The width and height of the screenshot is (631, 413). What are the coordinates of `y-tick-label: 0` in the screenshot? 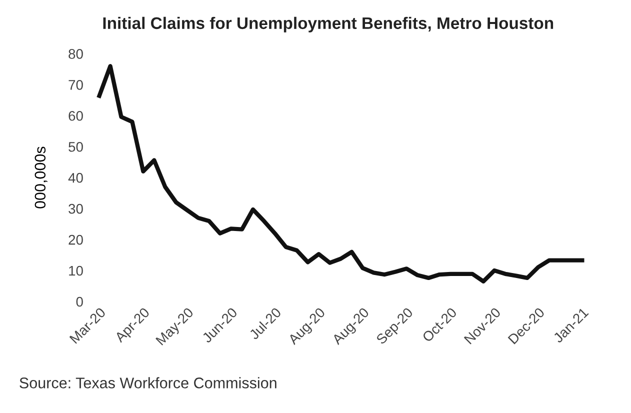 It's located at (79, 301).